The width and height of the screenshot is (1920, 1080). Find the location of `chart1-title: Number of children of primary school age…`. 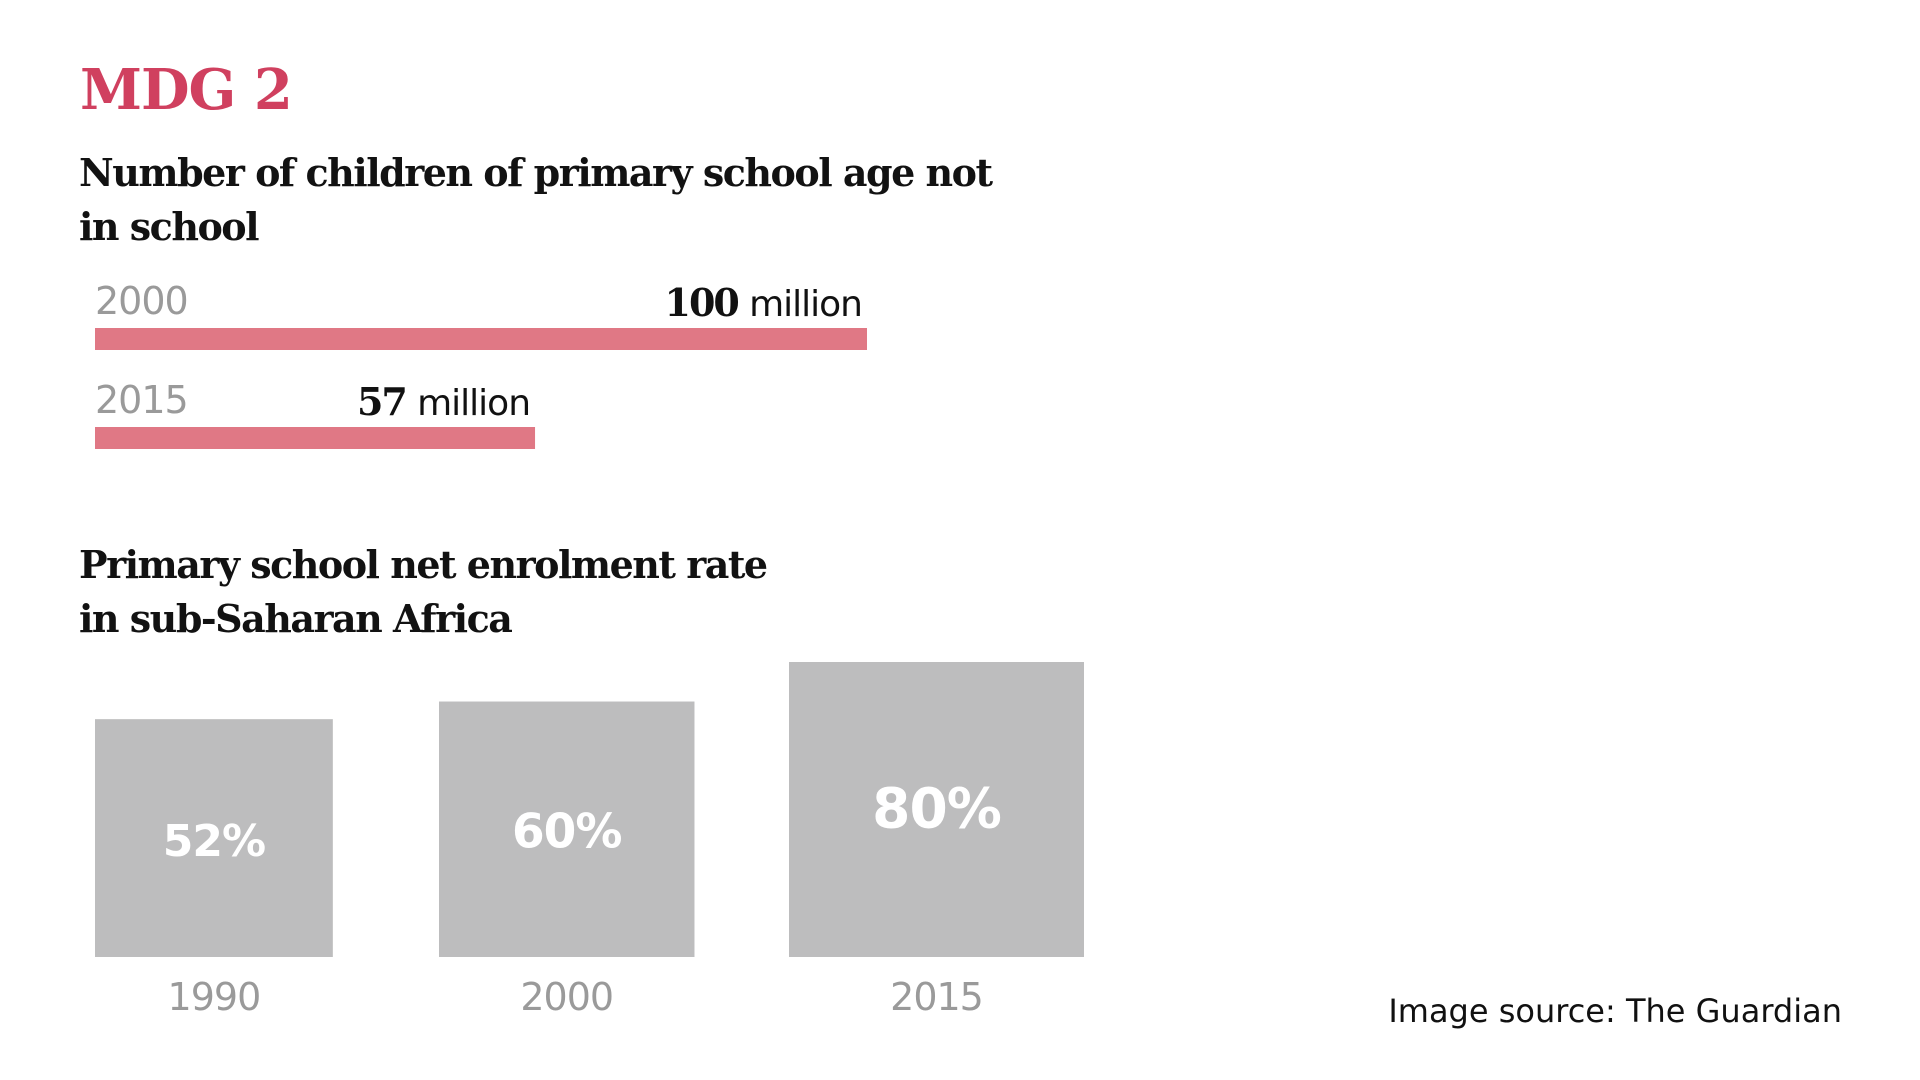

chart1-title: Number of children of primary school age… is located at coordinates (536, 200).